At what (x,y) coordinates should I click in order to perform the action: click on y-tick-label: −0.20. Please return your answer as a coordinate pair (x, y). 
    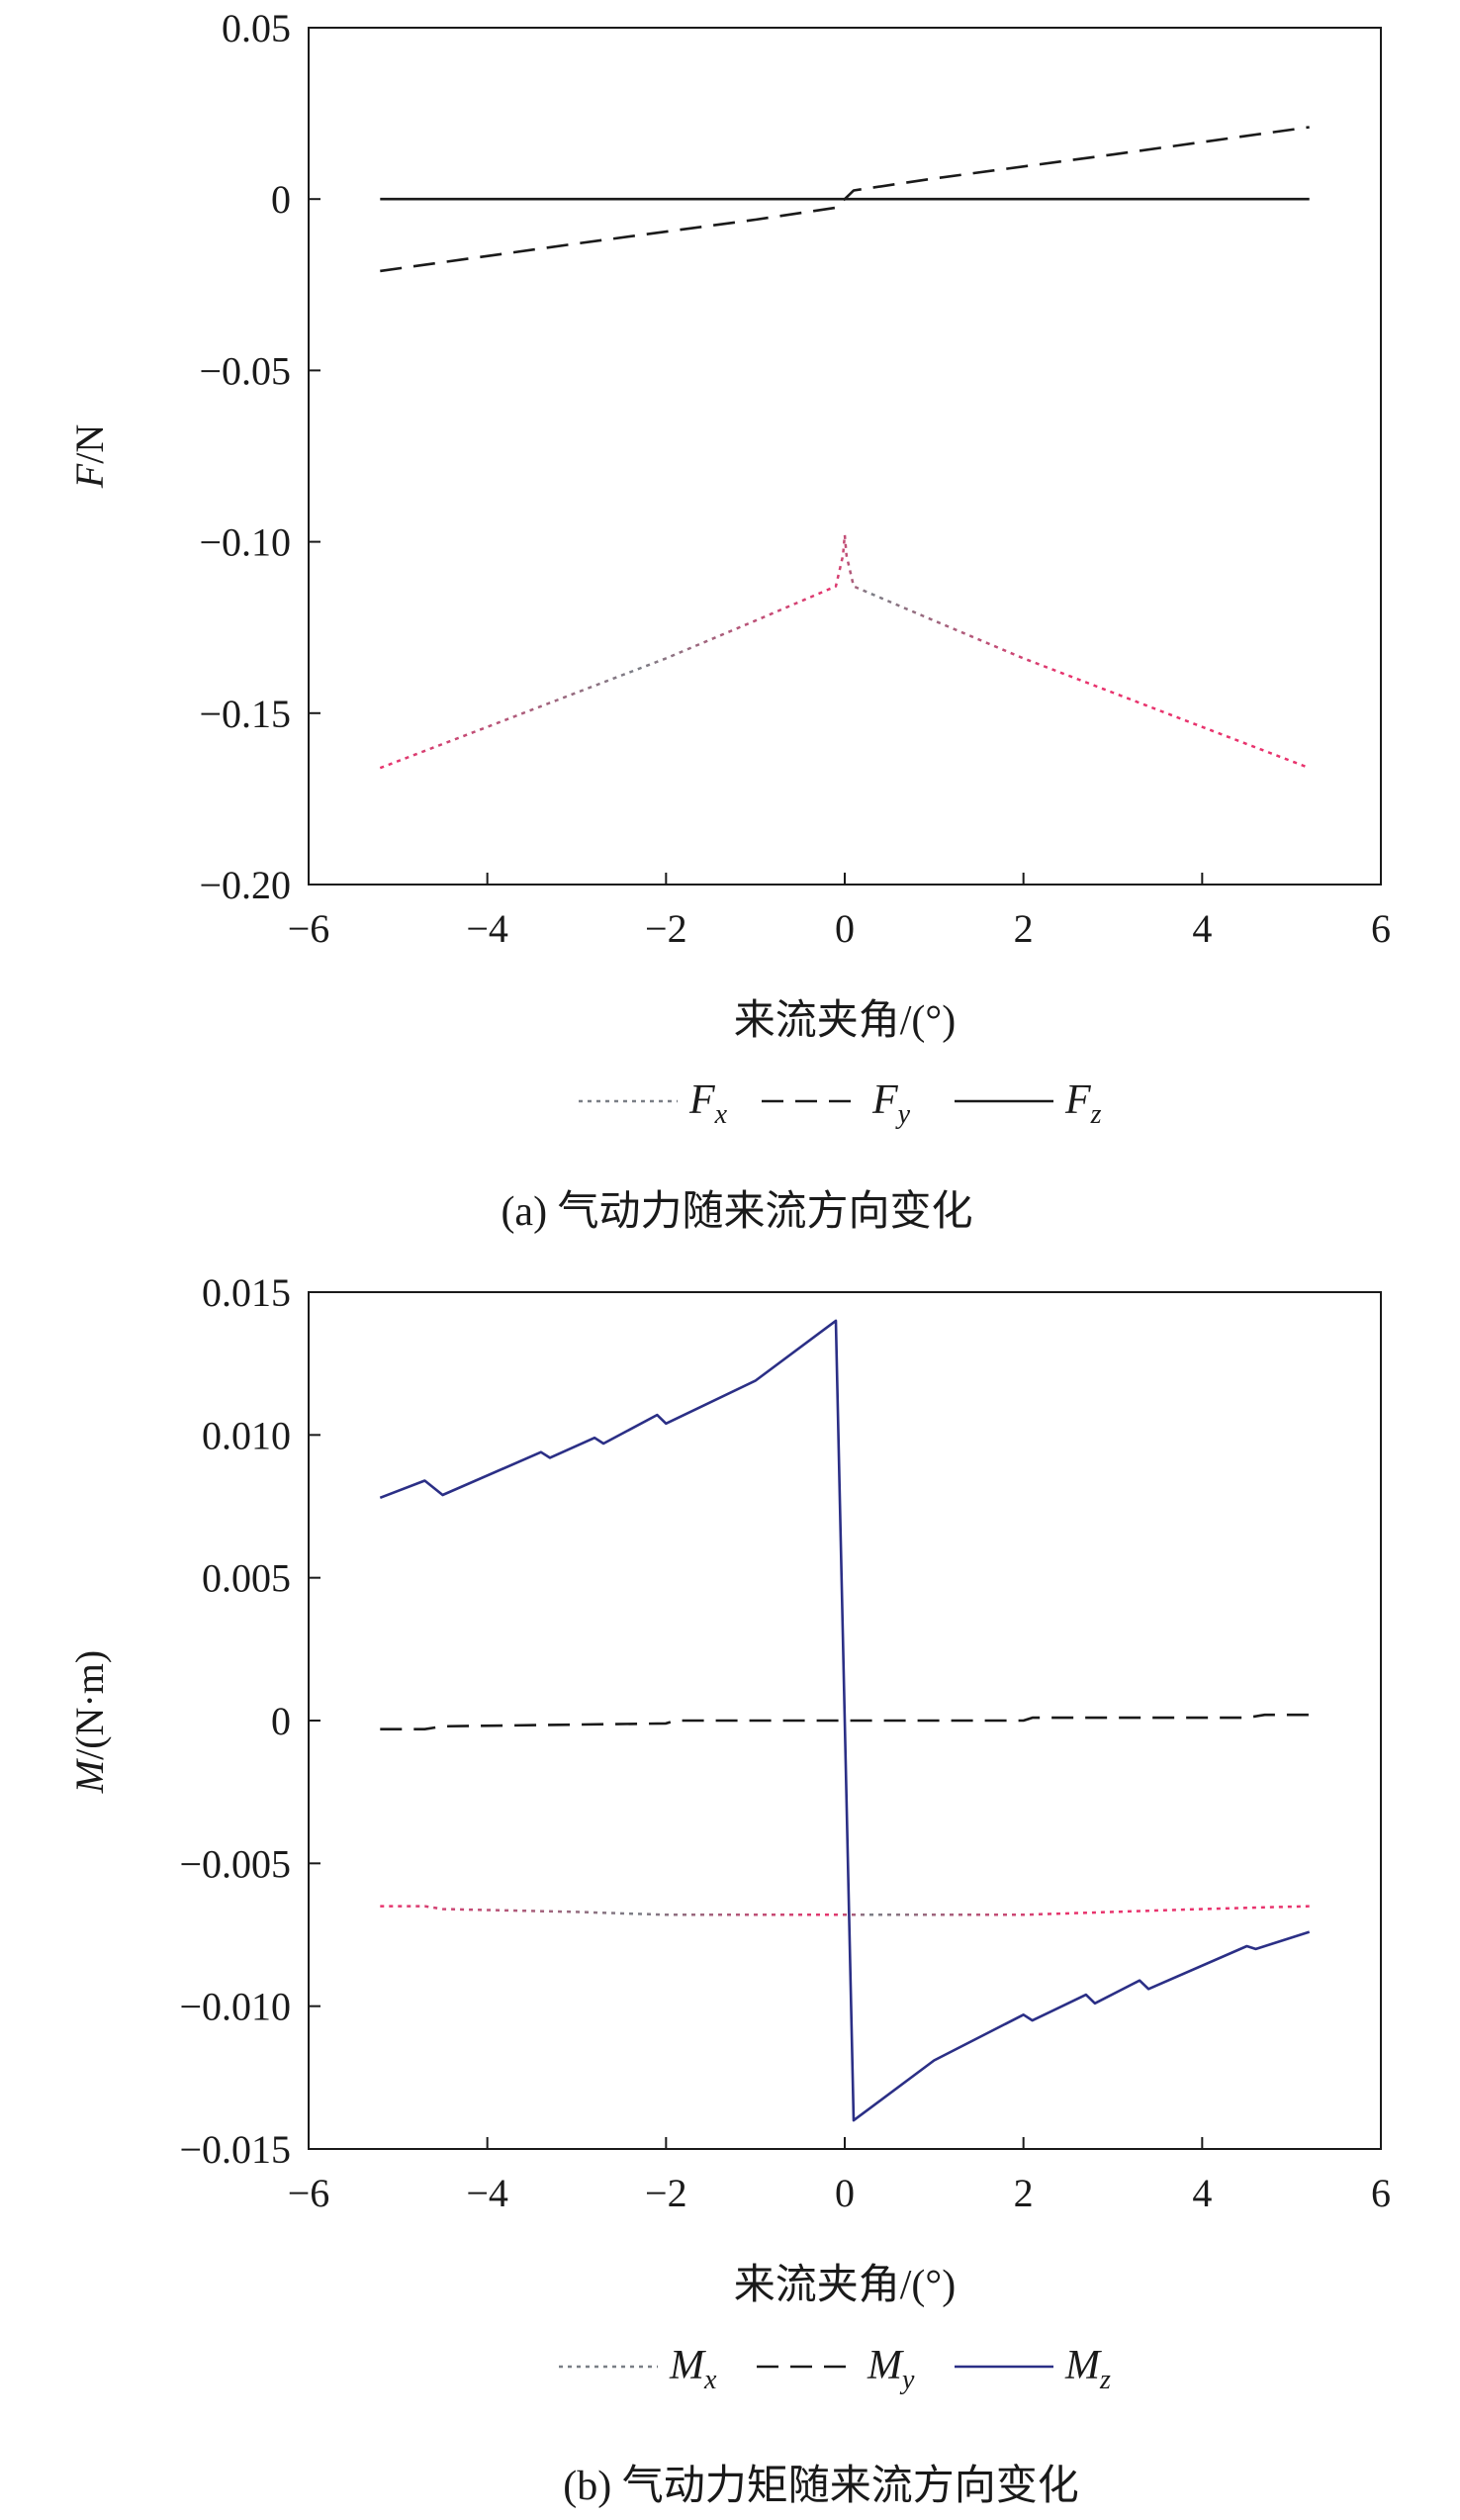
    Looking at the image, I should click on (245, 885).